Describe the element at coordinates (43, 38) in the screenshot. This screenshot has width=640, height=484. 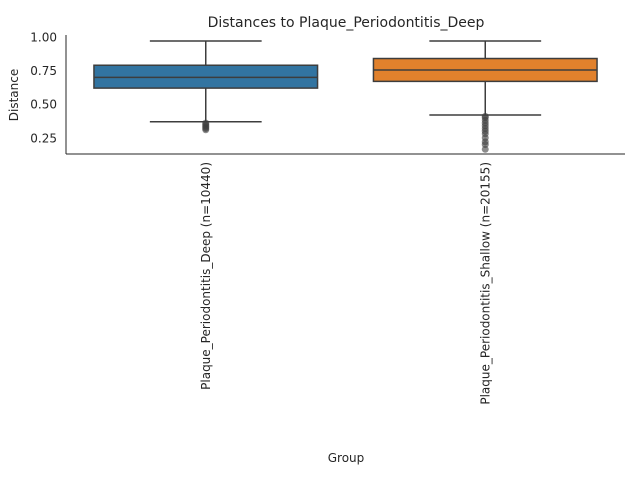
I see `y-tick-label: 1.00` at that location.